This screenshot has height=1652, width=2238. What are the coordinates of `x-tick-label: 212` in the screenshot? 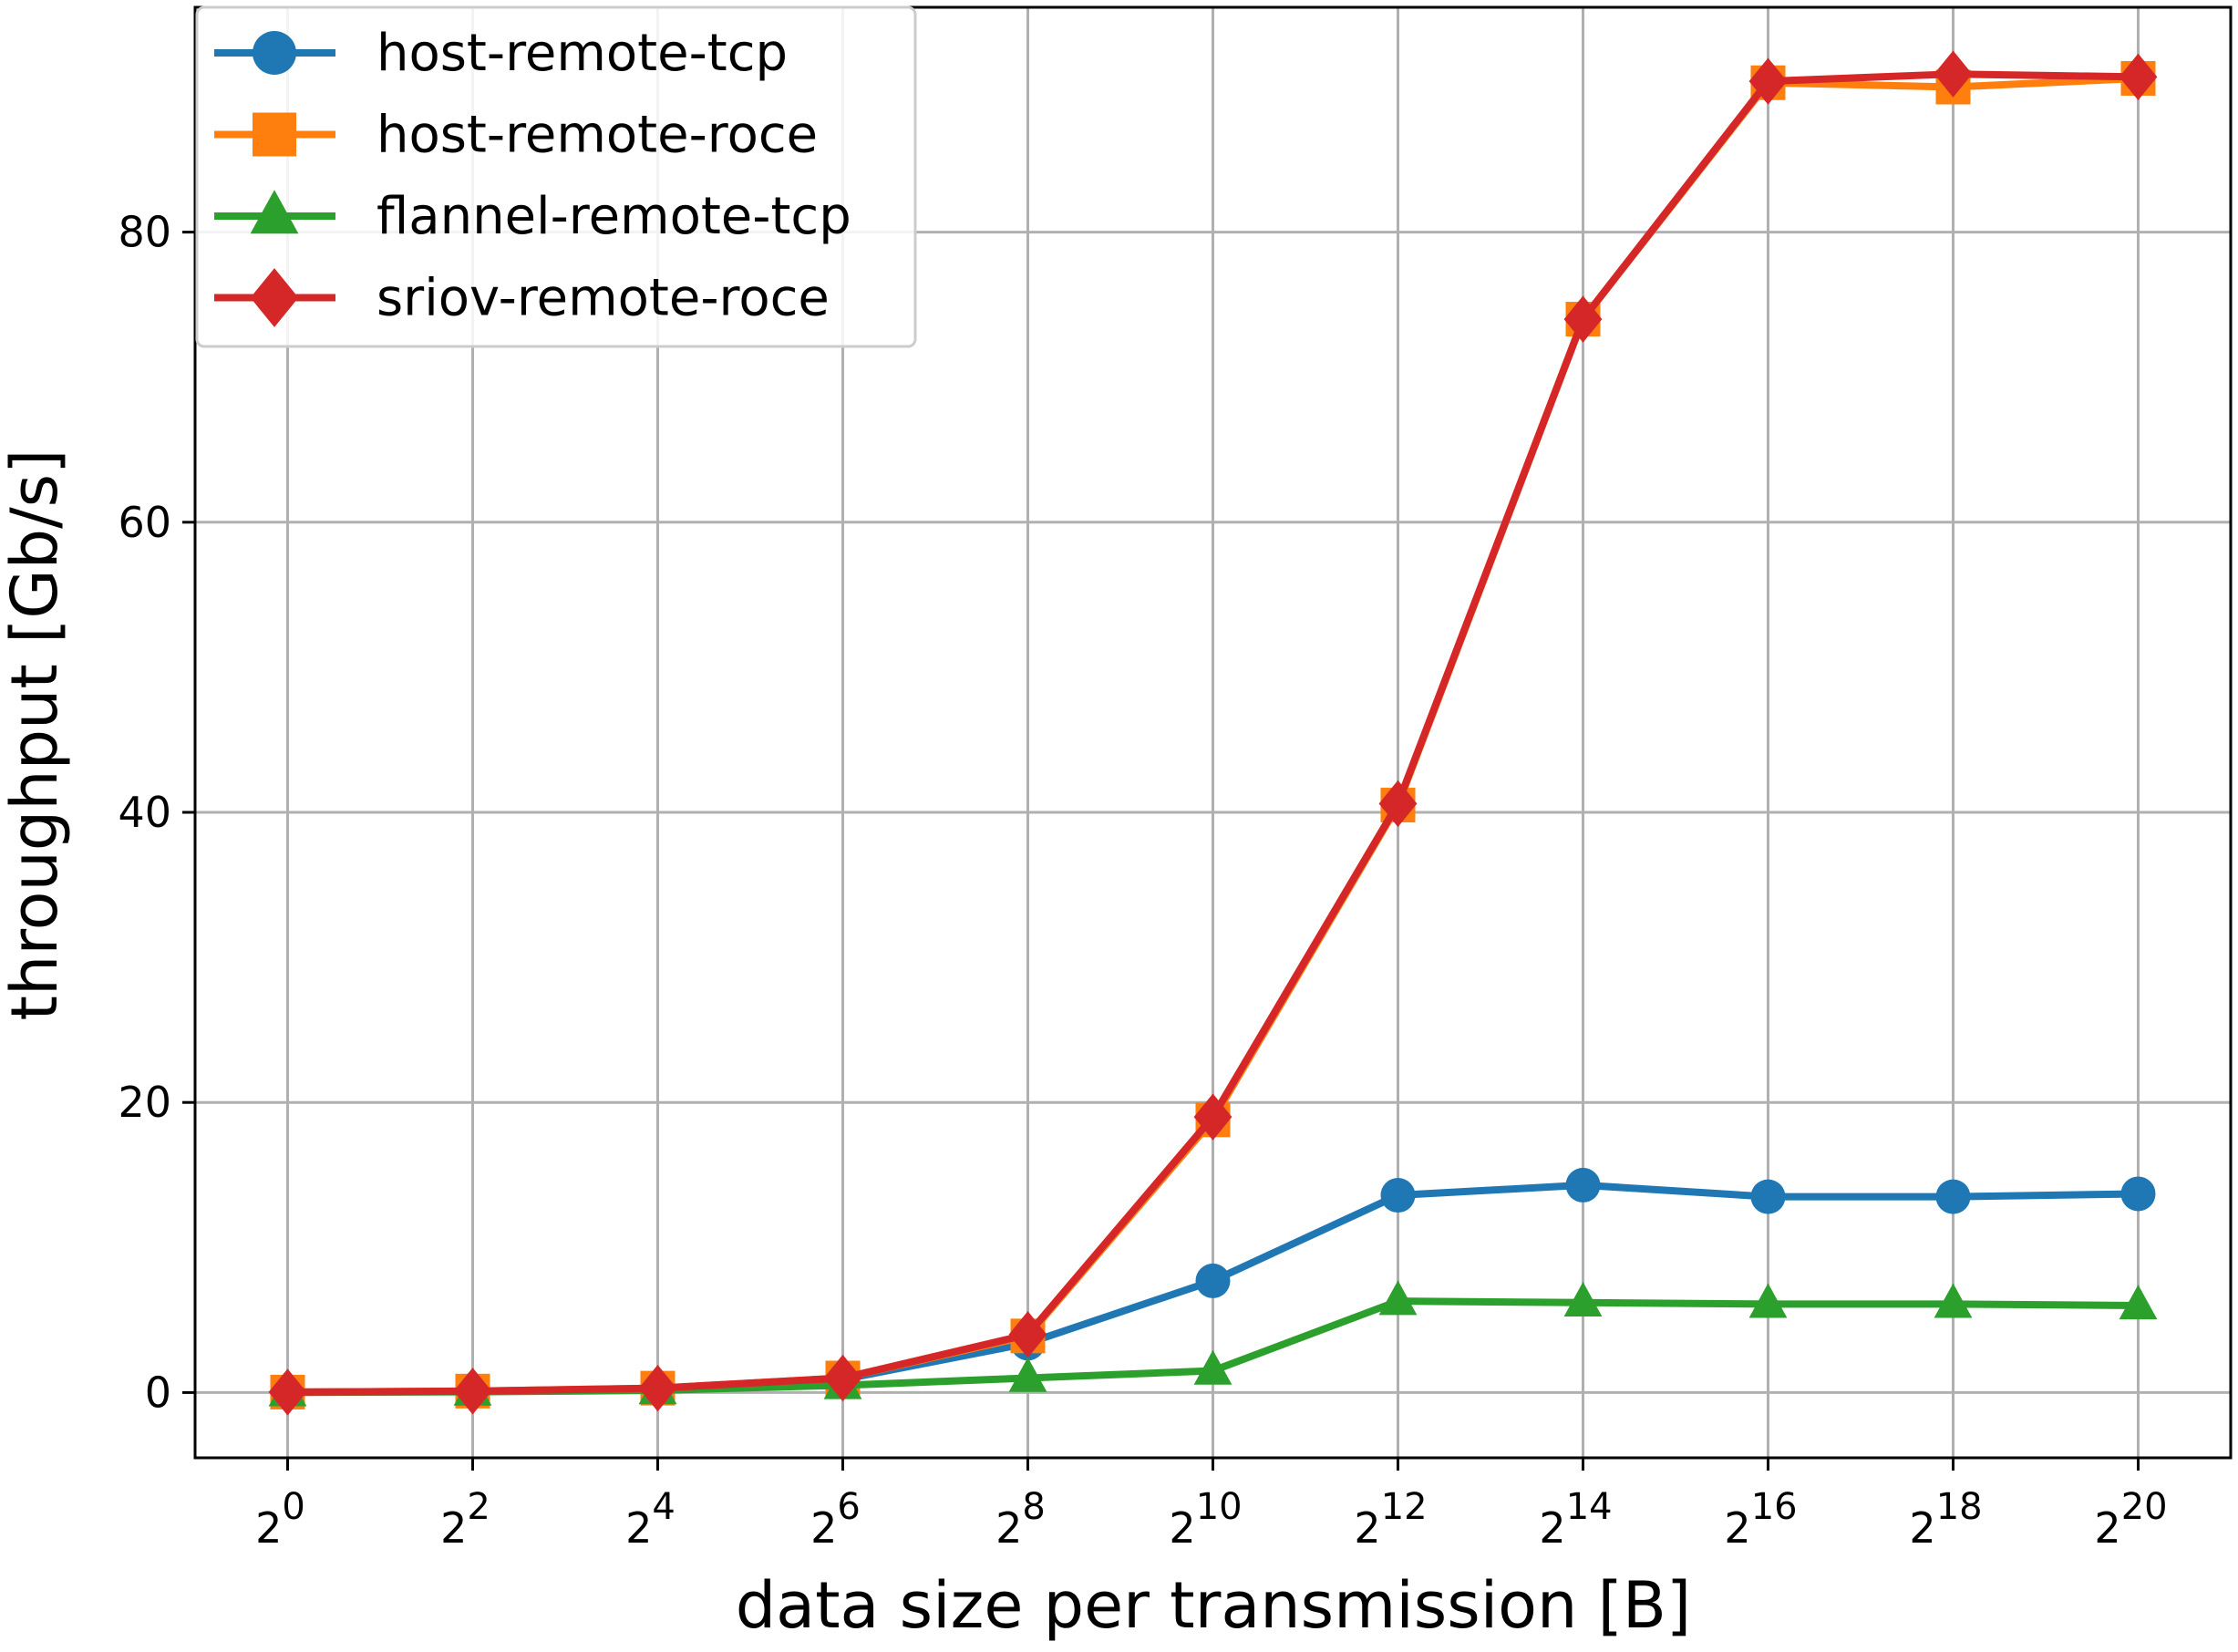 It's located at (1390, 1519).